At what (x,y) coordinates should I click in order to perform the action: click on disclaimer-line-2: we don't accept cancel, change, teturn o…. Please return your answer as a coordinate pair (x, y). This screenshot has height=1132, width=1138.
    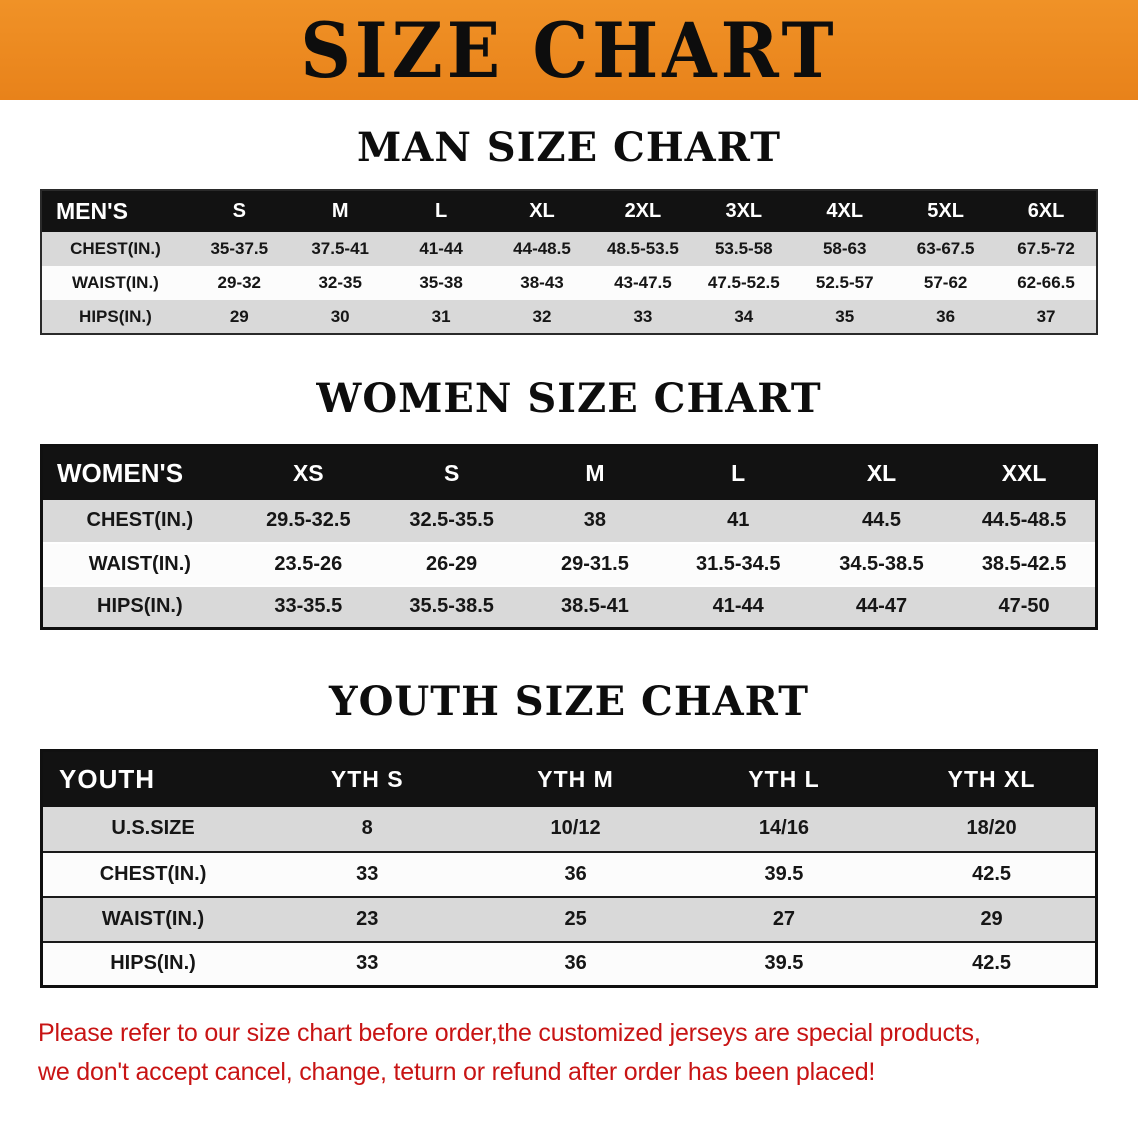
    Looking at the image, I should click on (457, 1071).